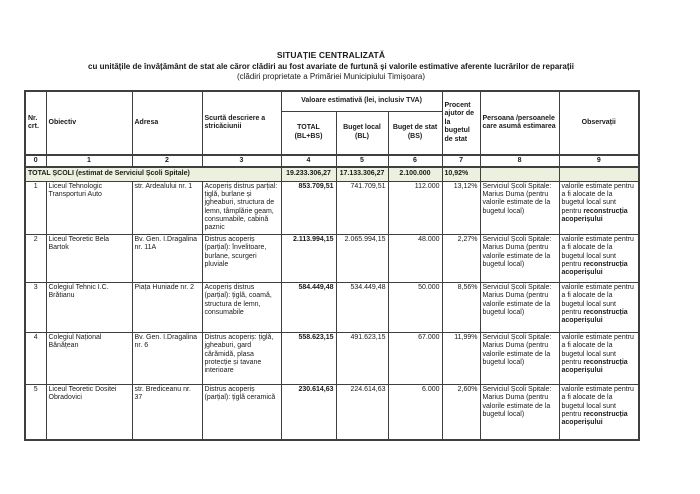  I want to click on cell-buget-local: 491.623,15, so click(362, 358).